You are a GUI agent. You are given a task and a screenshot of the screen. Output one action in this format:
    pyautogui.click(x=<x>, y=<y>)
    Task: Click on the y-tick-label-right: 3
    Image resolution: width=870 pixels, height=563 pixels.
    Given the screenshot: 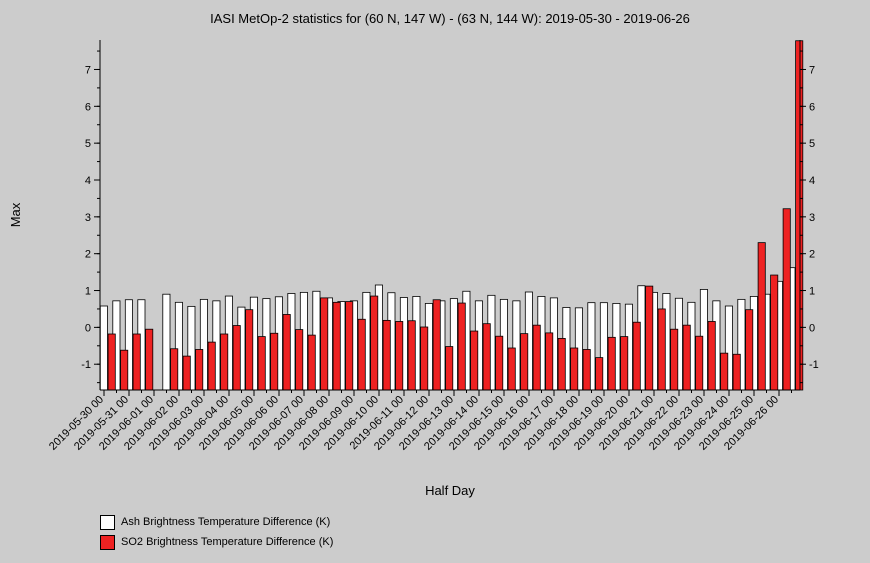 What is the action you would take?
    pyautogui.click(x=812, y=218)
    